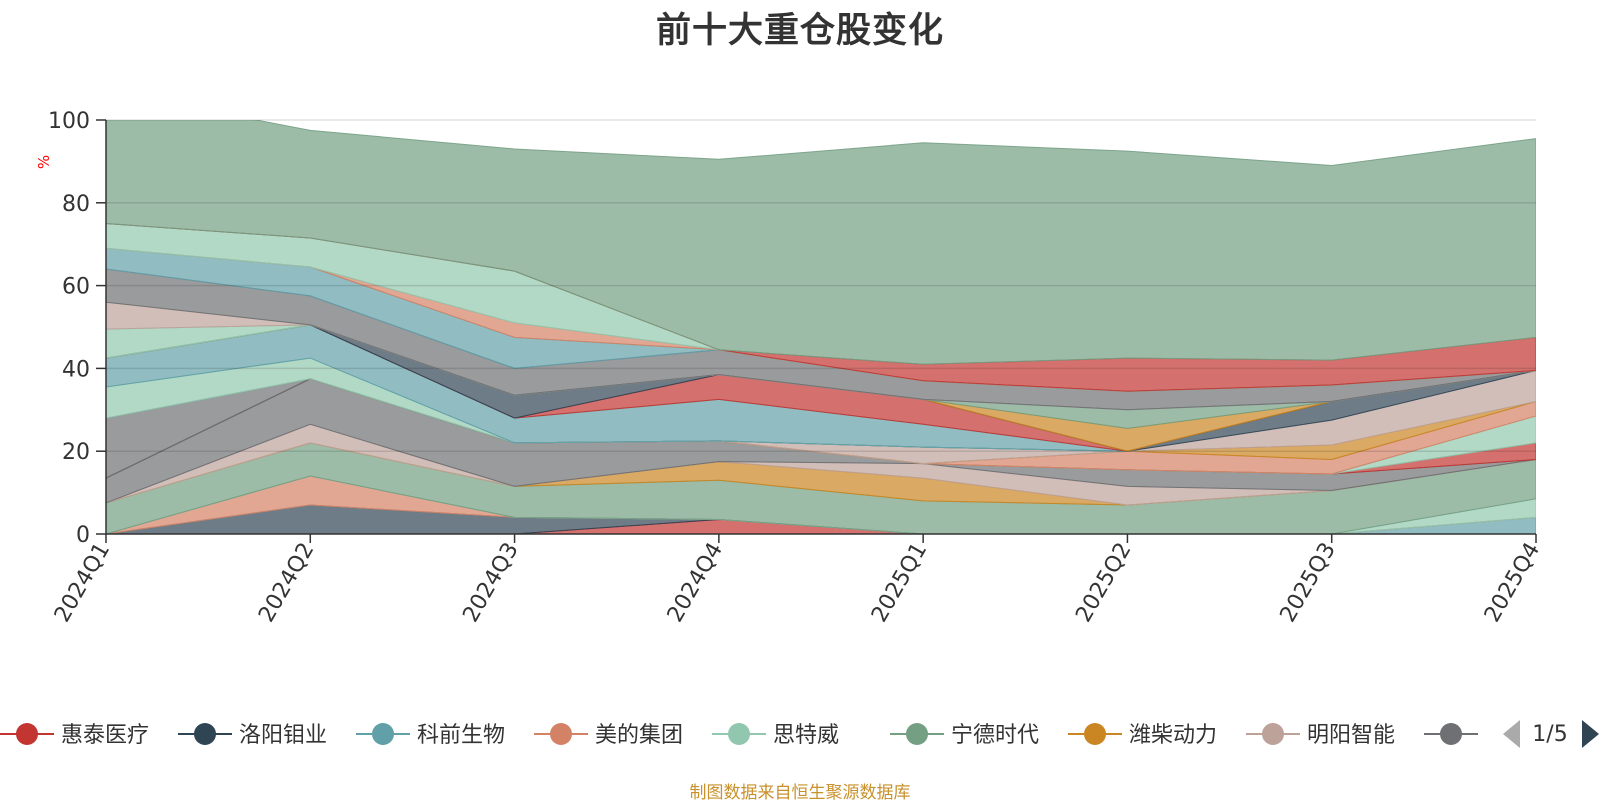  I want to click on x-tick-label: 2025Q1, so click(899, 583).